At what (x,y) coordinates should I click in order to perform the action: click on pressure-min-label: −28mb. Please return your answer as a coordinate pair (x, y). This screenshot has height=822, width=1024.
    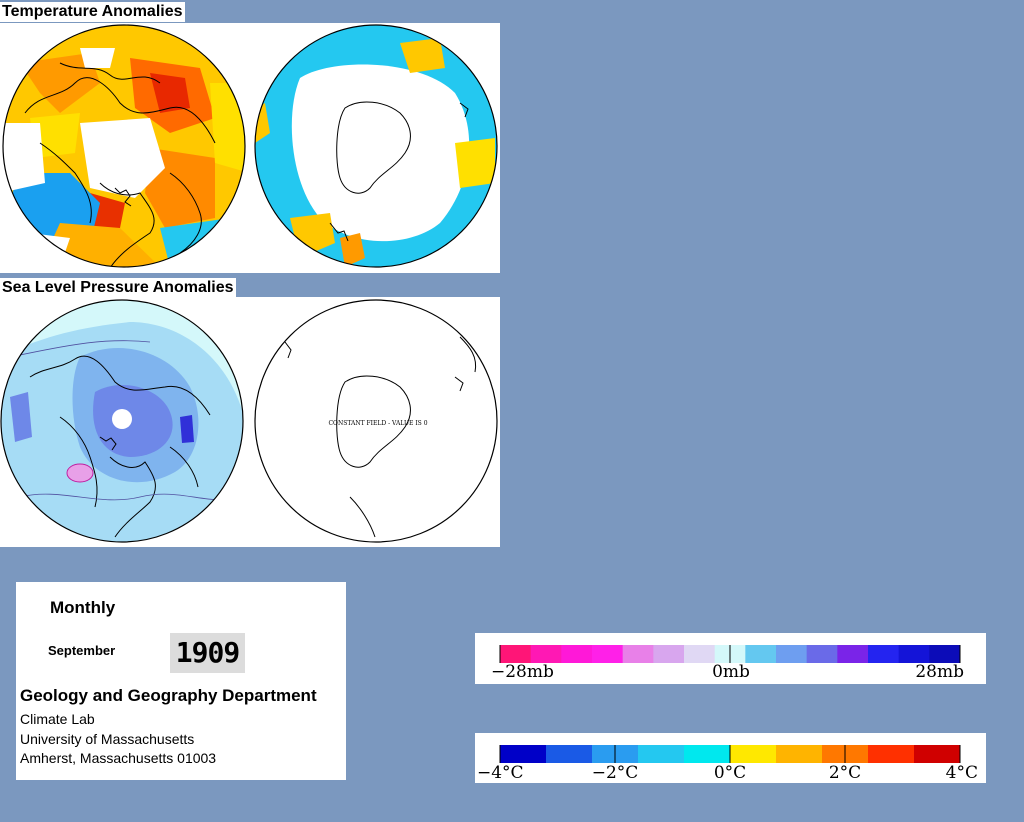
    Looking at the image, I should click on (522, 672).